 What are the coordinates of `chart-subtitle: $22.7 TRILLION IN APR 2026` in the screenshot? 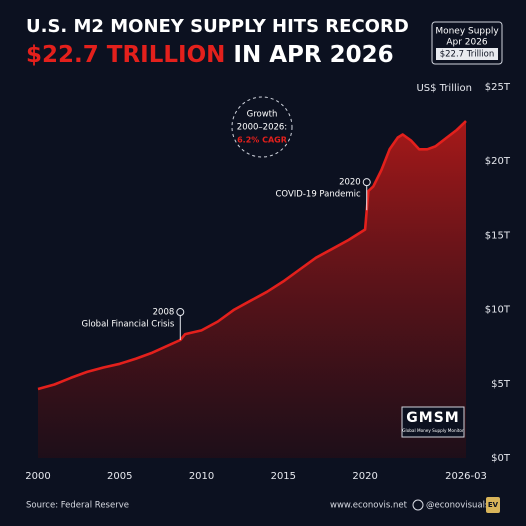 It's located at (210, 55).